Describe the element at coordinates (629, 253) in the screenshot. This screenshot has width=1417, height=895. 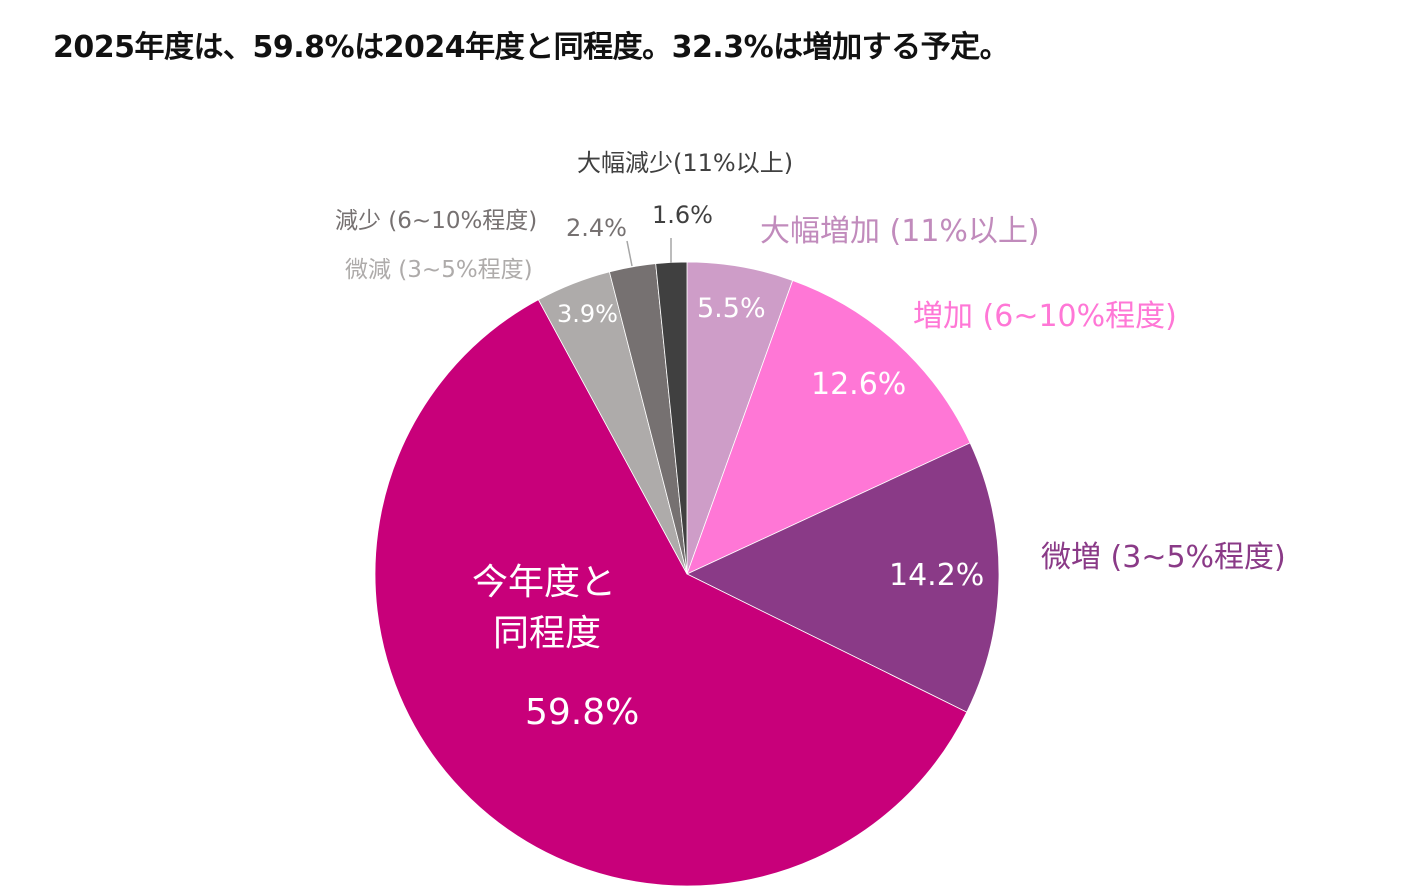
I see `leader-line-decrease` at that location.